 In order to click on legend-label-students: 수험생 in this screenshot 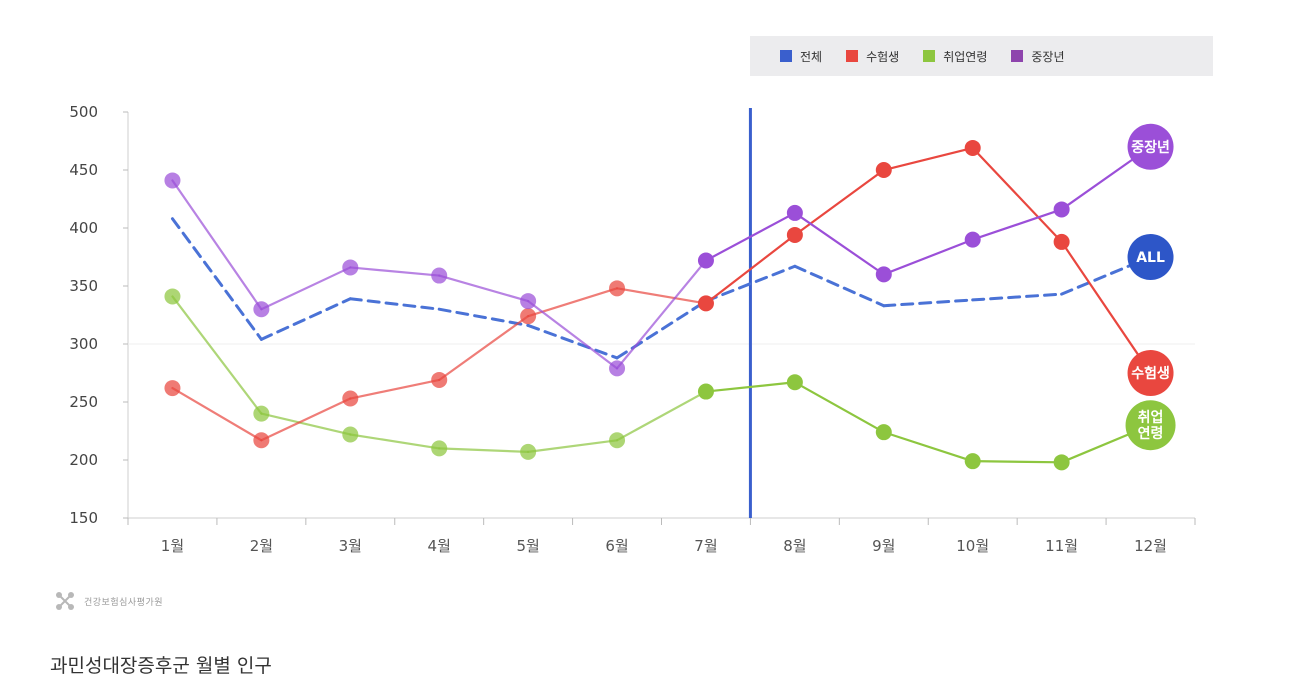, I will do `click(883, 56)`.